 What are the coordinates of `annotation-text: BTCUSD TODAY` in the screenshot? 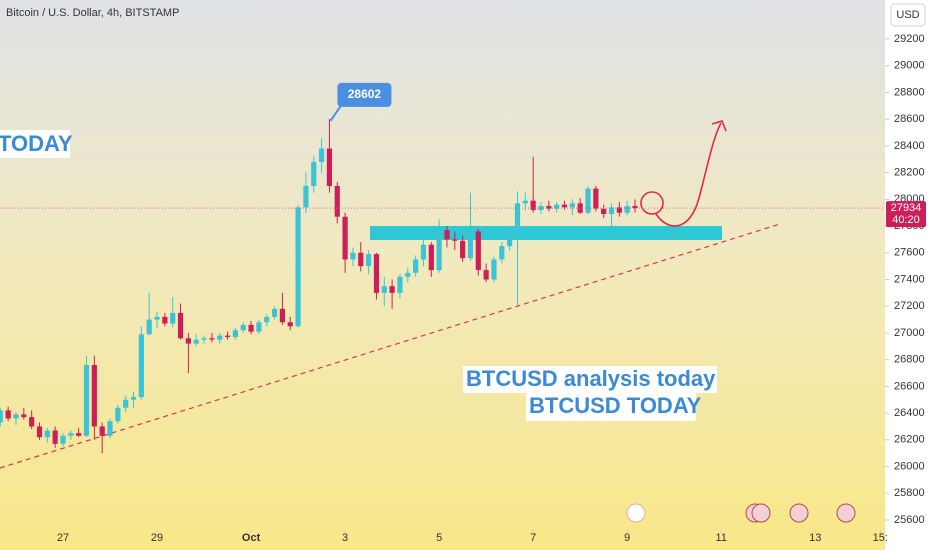 It's located at (615, 405).